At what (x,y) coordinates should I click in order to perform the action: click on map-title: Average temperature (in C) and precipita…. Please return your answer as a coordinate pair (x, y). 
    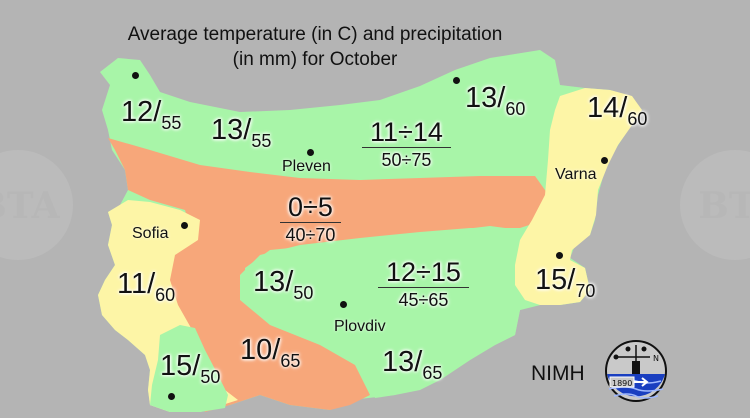
    Looking at the image, I should click on (315, 47).